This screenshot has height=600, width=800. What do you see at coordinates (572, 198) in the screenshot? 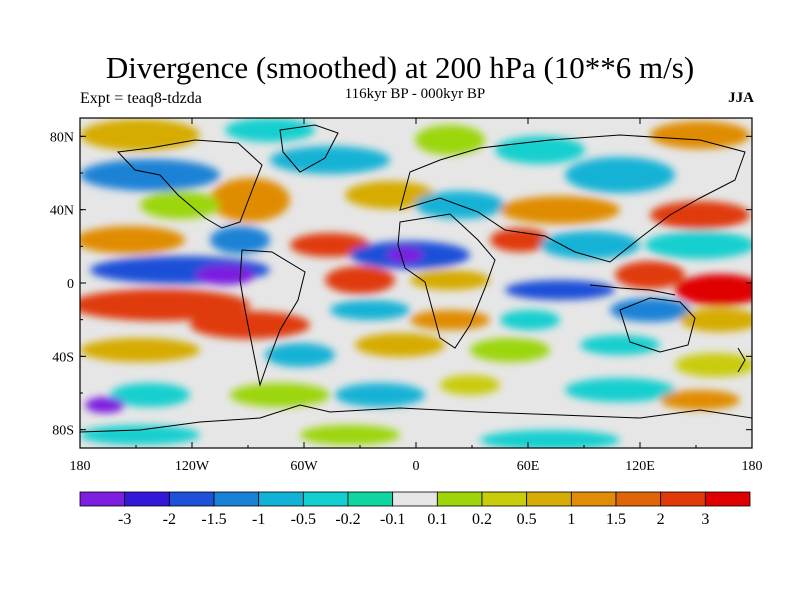
I see `coastline-eurasia` at bounding box center [572, 198].